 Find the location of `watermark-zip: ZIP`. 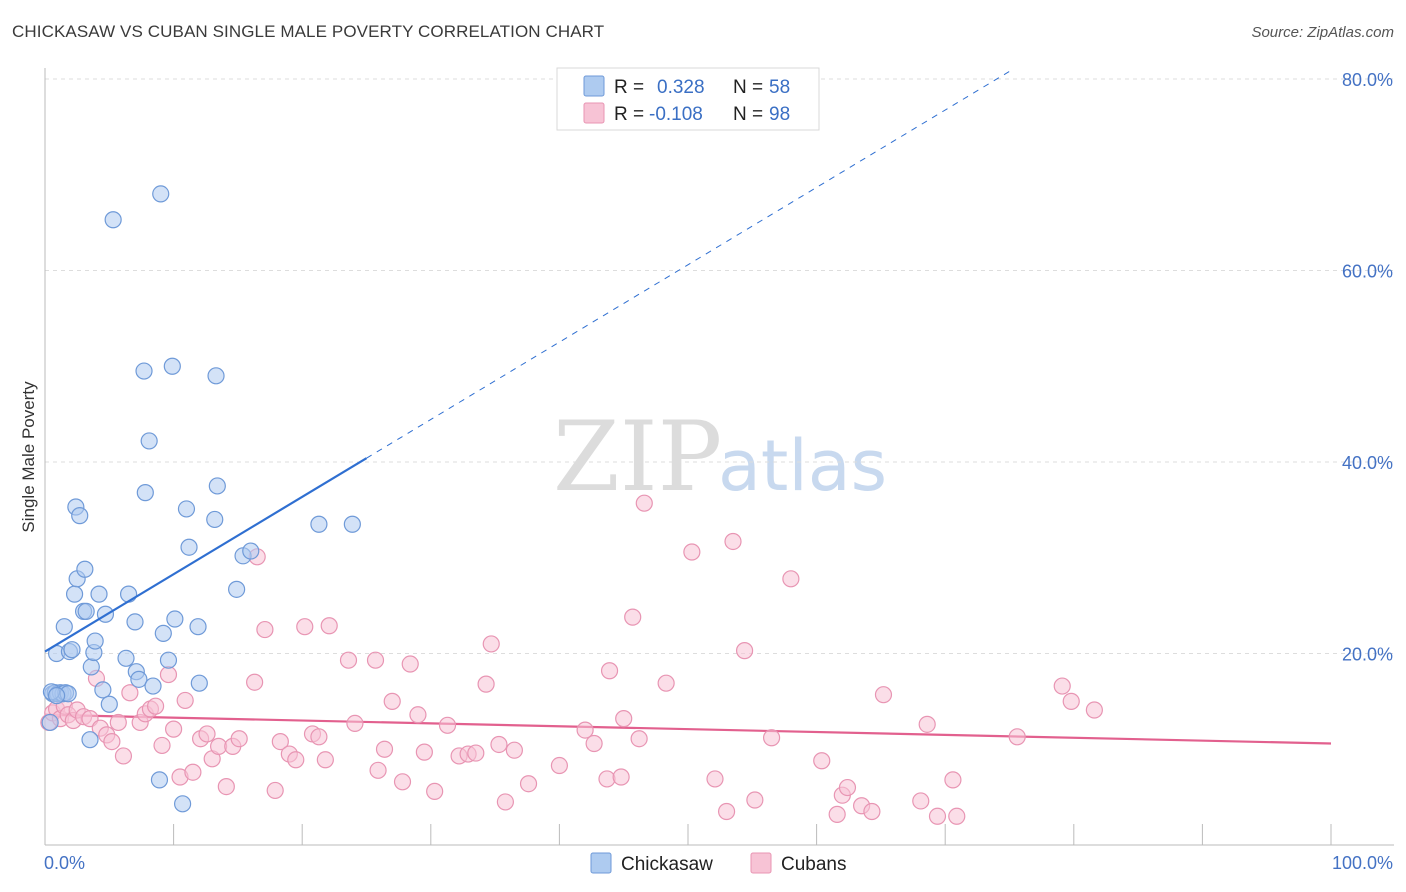

watermark-zip: ZIP is located at coordinates (637, 457).